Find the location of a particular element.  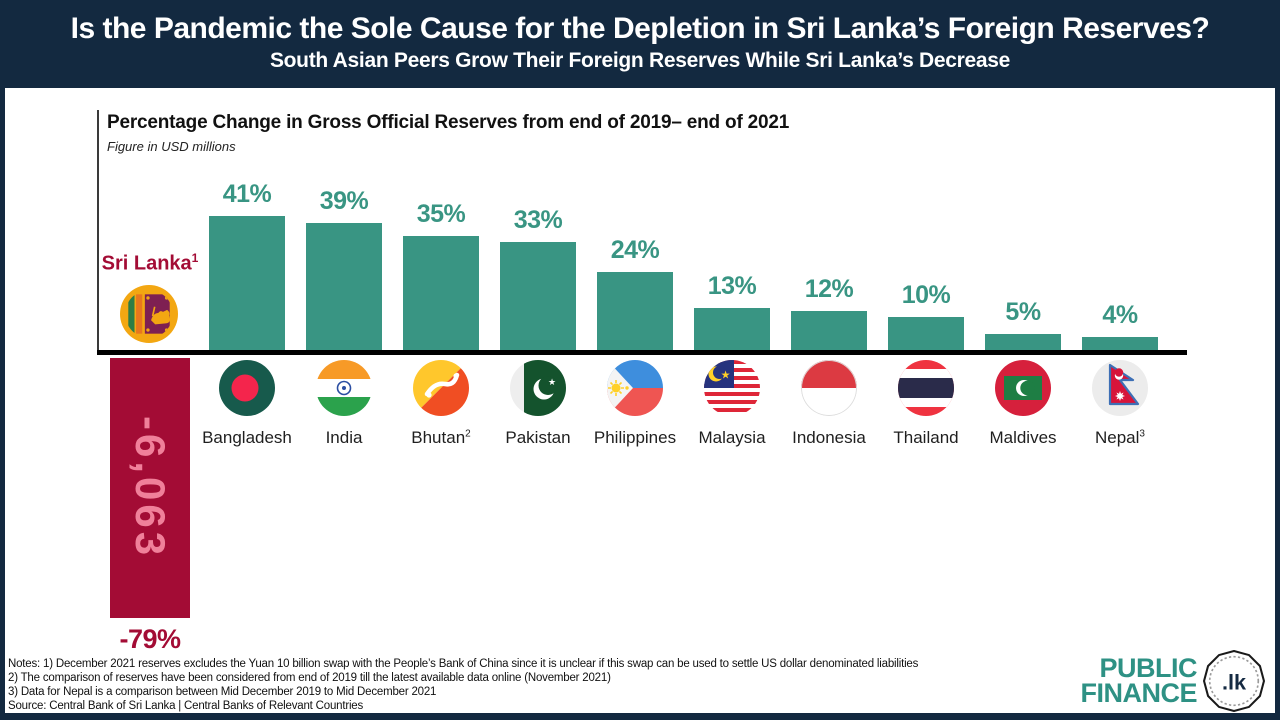

bar-thailand is located at coordinates (926, 333).